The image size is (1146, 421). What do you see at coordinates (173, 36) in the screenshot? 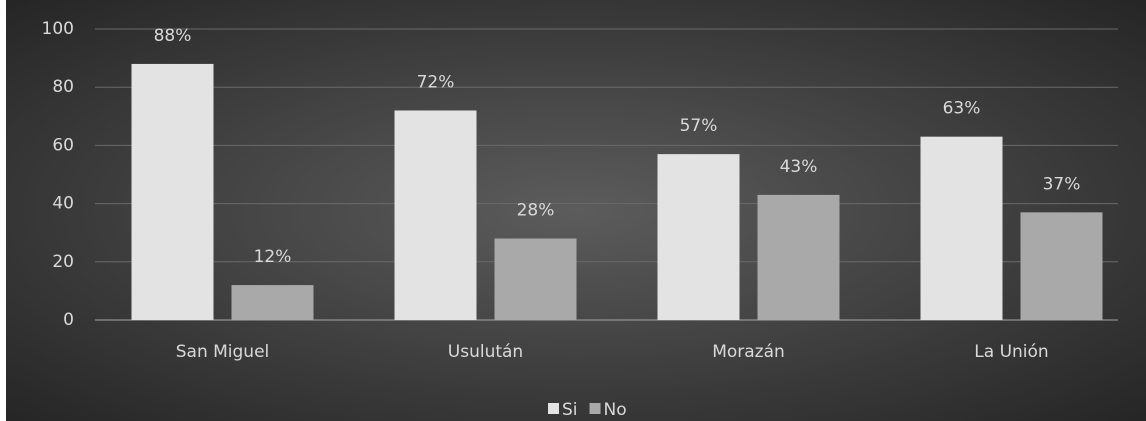
I see `data-label: 88%` at bounding box center [173, 36].